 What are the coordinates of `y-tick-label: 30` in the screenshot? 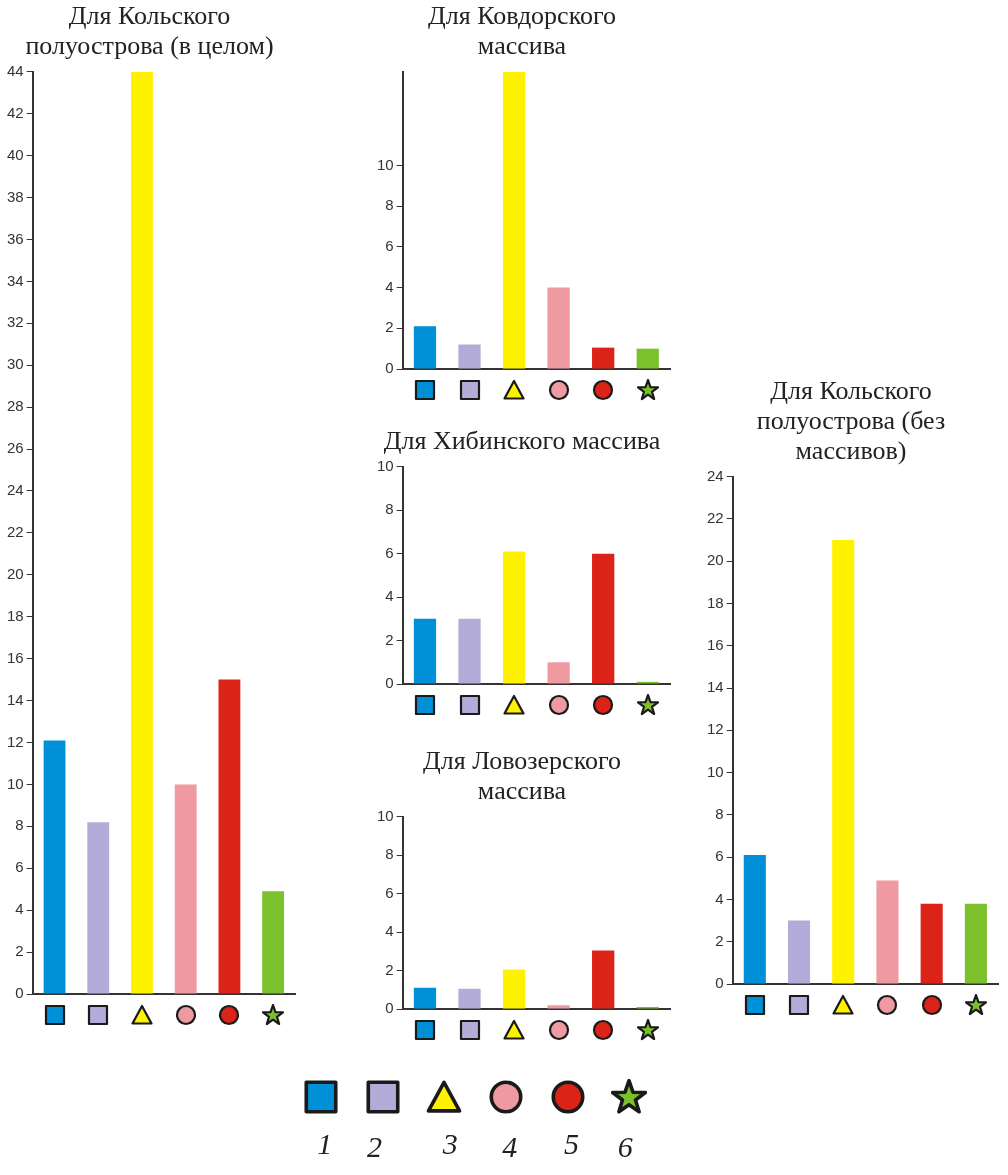 It's located at (15, 364).